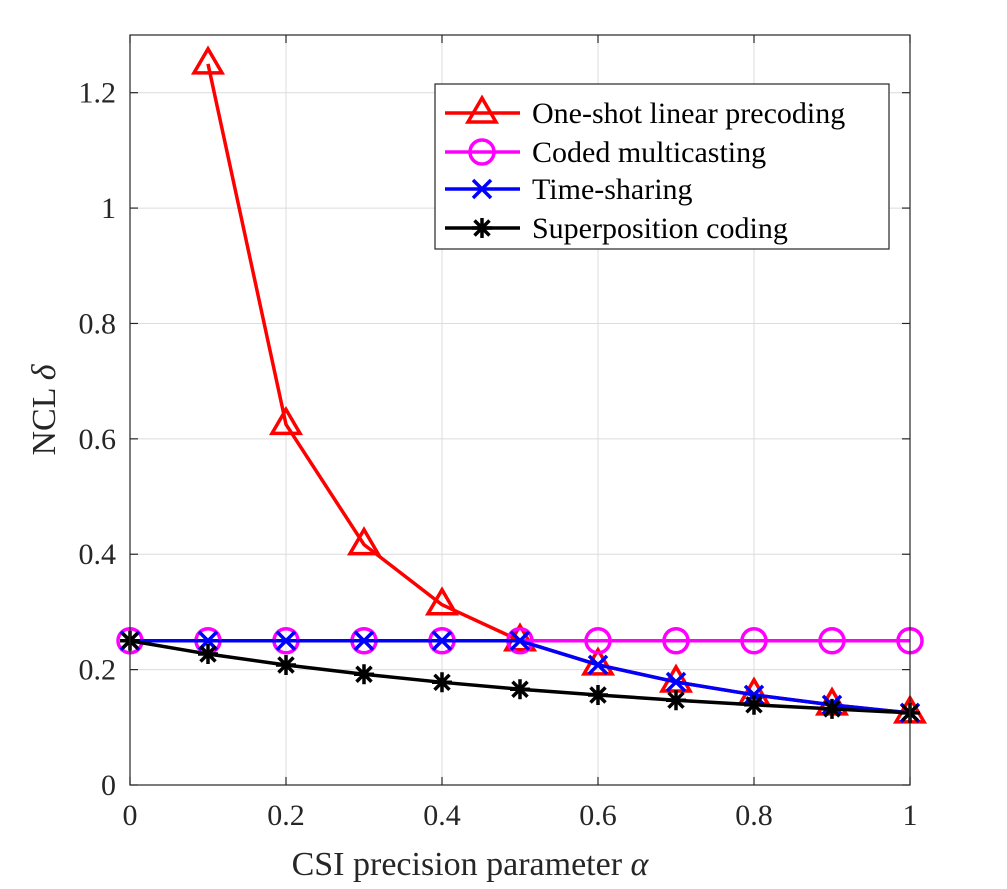 This screenshot has height=889, width=1007. I want to click on y-axis-symbol: δ, so click(44, 371).